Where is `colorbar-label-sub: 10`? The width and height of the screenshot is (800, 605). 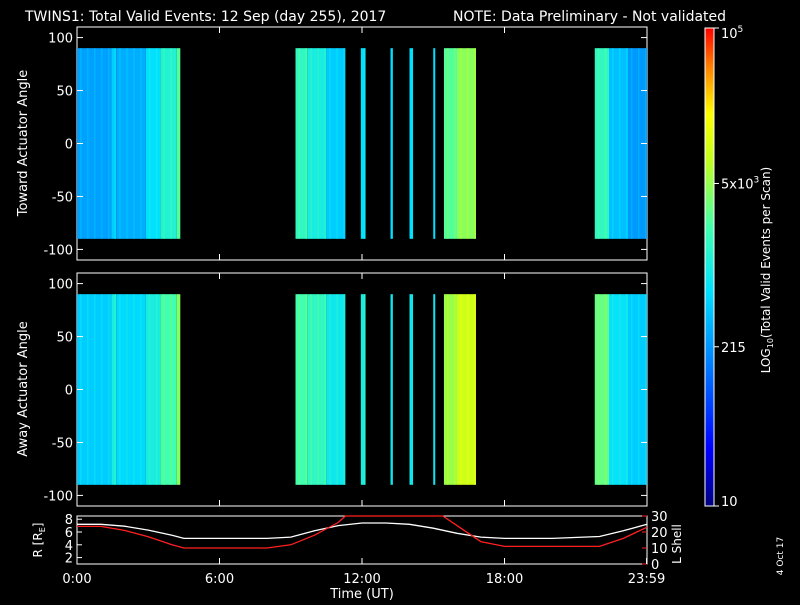 colorbar-label-sub: 10 is located at coordinates (770, 343).